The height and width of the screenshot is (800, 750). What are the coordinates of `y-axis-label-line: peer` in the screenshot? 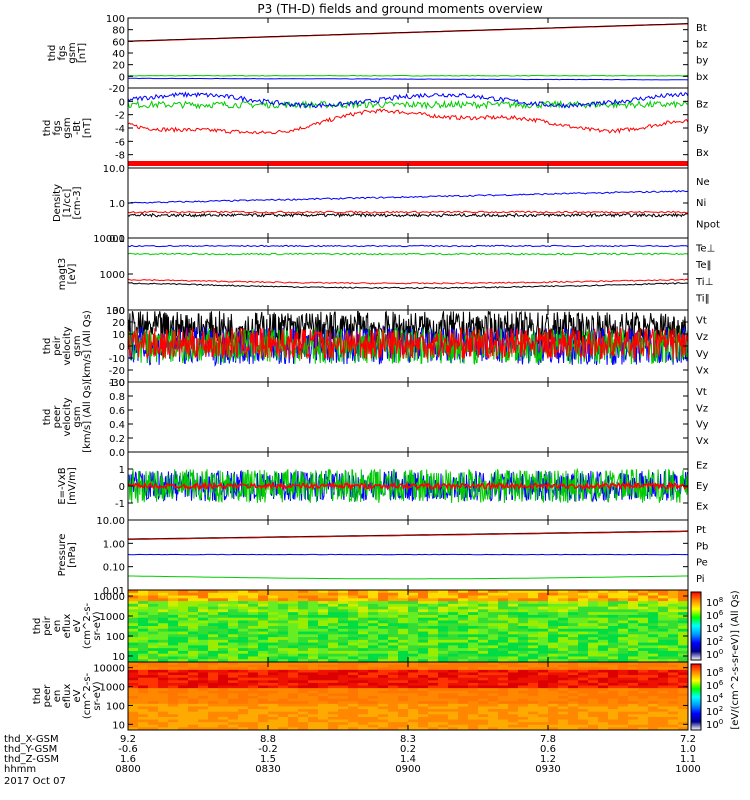 It's located at (47, 696).